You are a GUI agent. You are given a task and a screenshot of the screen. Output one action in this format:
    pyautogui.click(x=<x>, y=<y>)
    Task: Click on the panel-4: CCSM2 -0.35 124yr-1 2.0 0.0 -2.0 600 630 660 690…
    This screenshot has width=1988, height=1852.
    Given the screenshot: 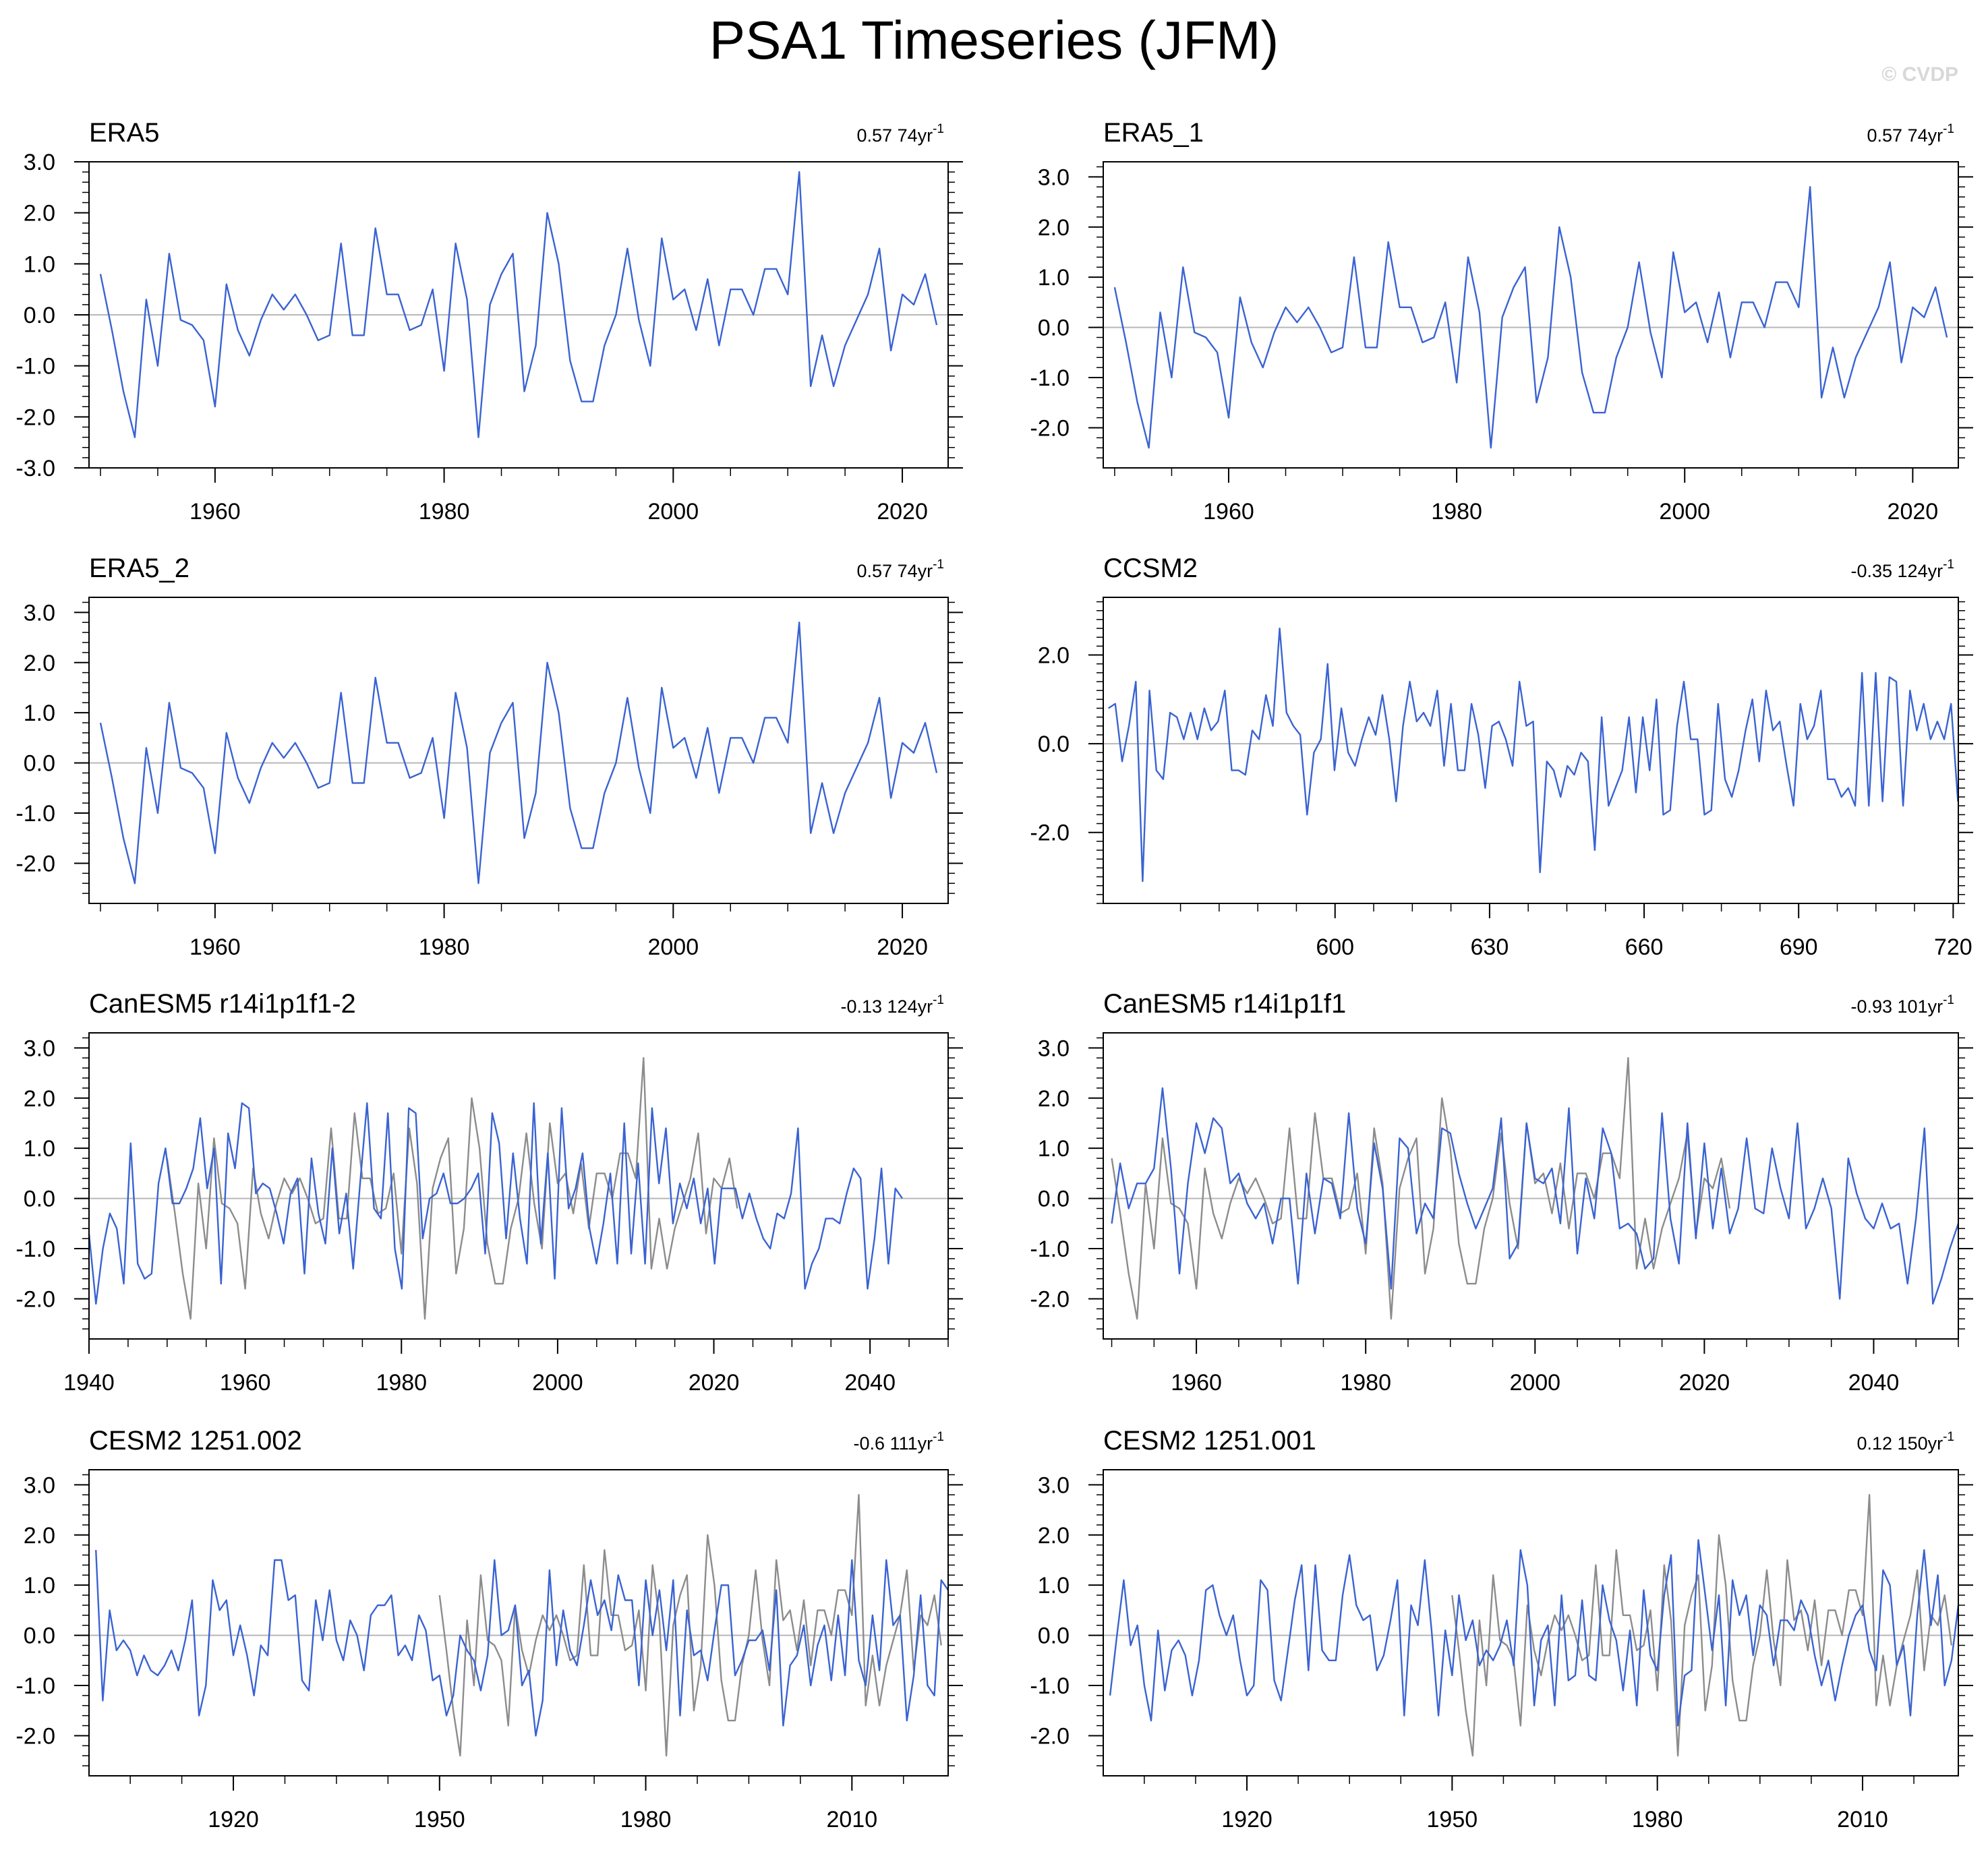 What is the action you would take?
    pyautogui.click(x=1502, y=757)
    